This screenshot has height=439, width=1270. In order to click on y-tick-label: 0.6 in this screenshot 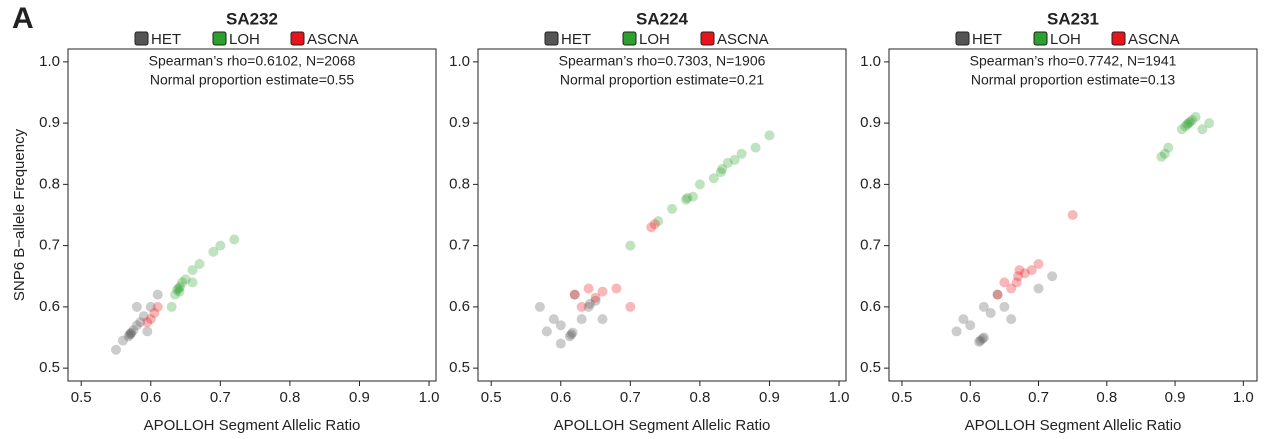, I will do `click(870, 306)`.